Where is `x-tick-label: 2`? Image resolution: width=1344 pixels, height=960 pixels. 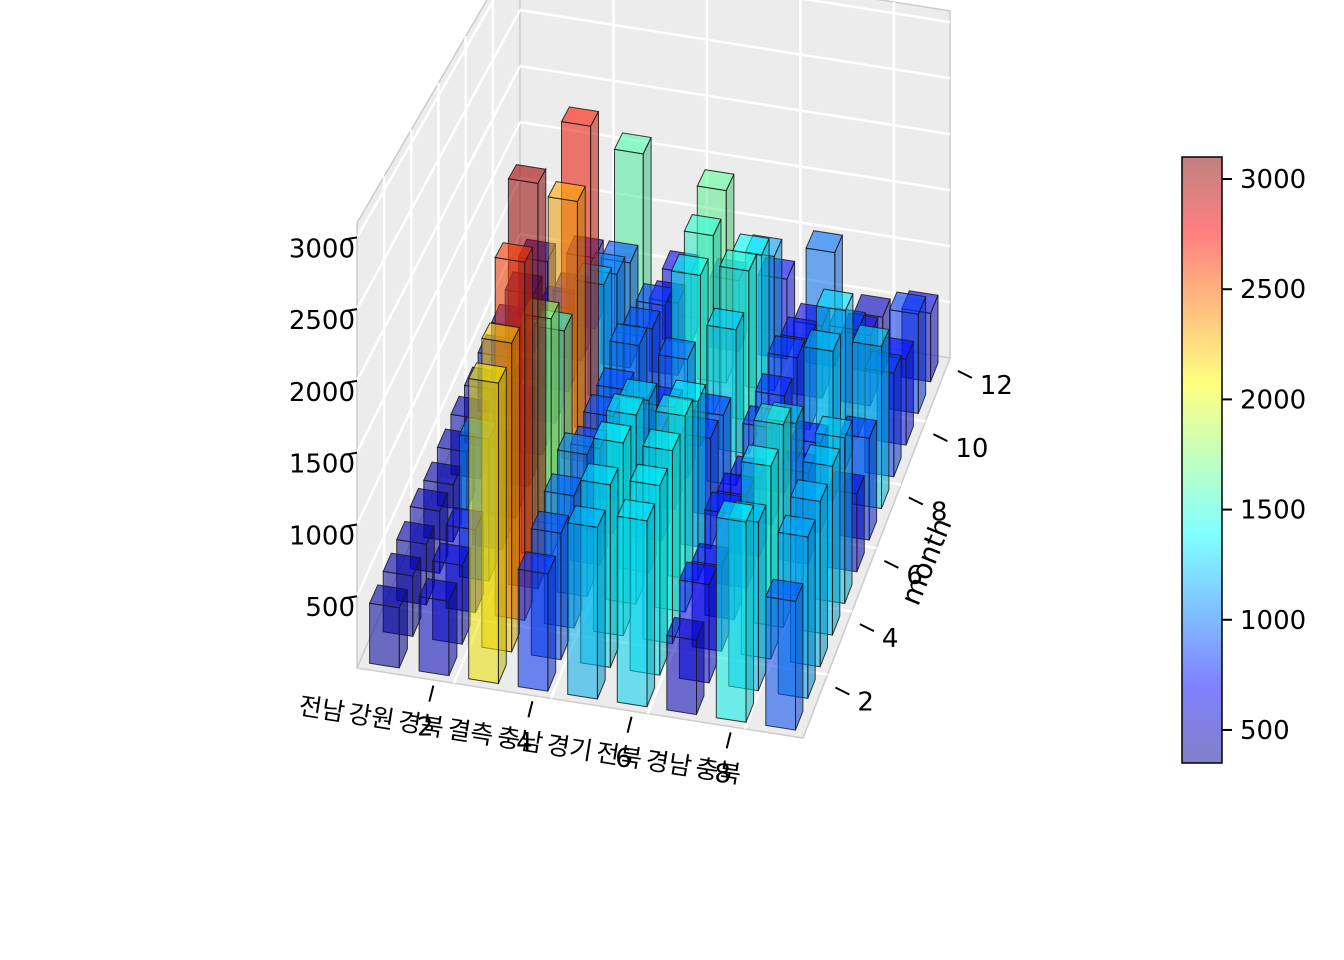 x-tick-label: 2 is located at coordinates (425, 728).